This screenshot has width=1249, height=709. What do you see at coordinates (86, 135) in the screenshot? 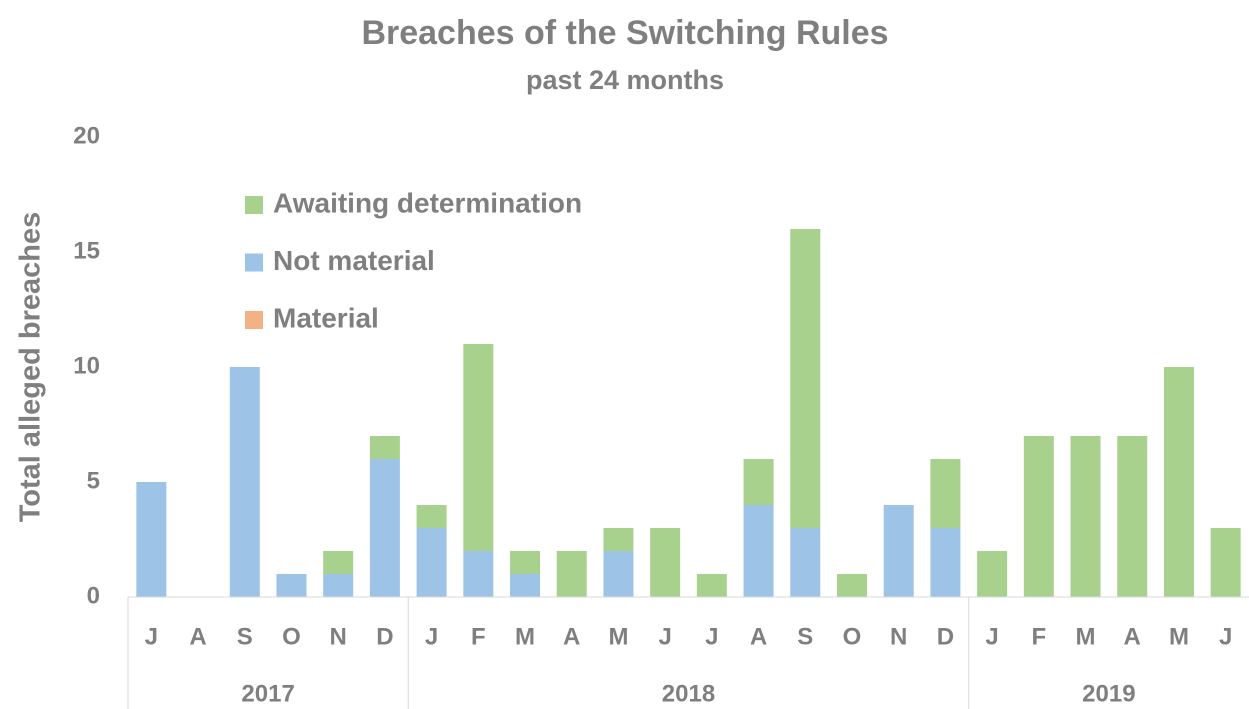
I see `y-tick-label: 20` at bounding box center [86, 135].